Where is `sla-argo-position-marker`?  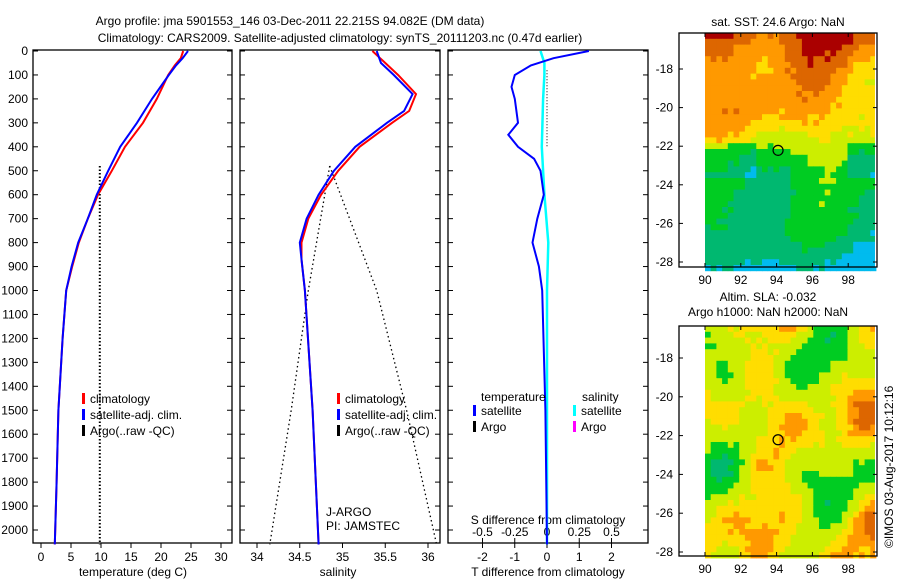
sla-argo-position-marker is located at coordinates (778, 440).